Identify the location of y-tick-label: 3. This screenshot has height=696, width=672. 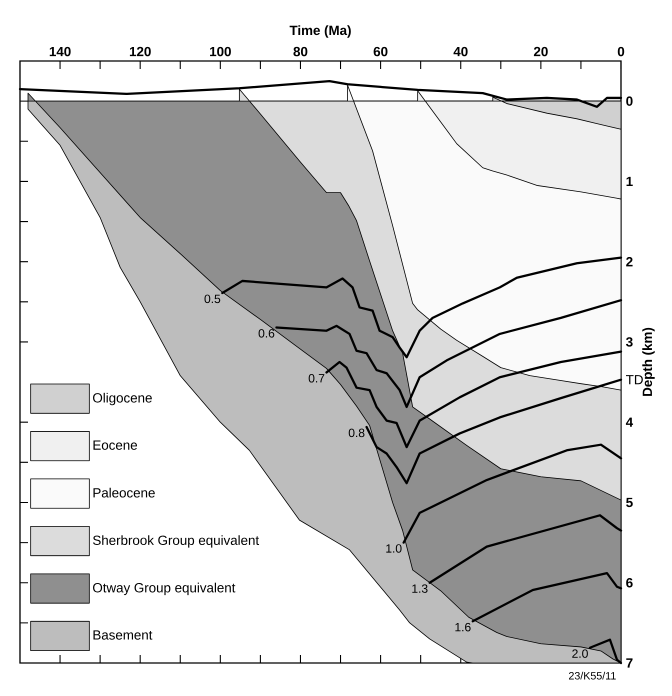
(629, 342).